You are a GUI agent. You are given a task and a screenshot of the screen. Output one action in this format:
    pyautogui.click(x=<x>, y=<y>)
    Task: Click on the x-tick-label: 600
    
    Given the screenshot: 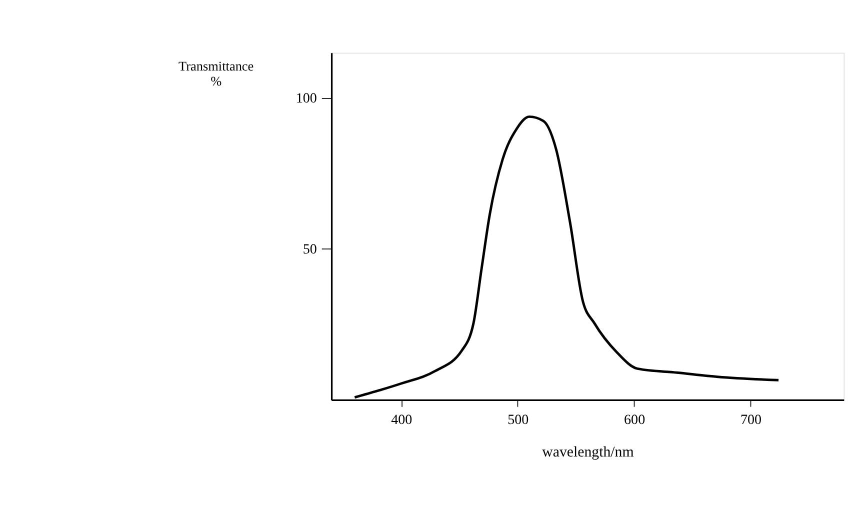 What is the action you would take?
    pyautogui.click(x=635, y=420)
    